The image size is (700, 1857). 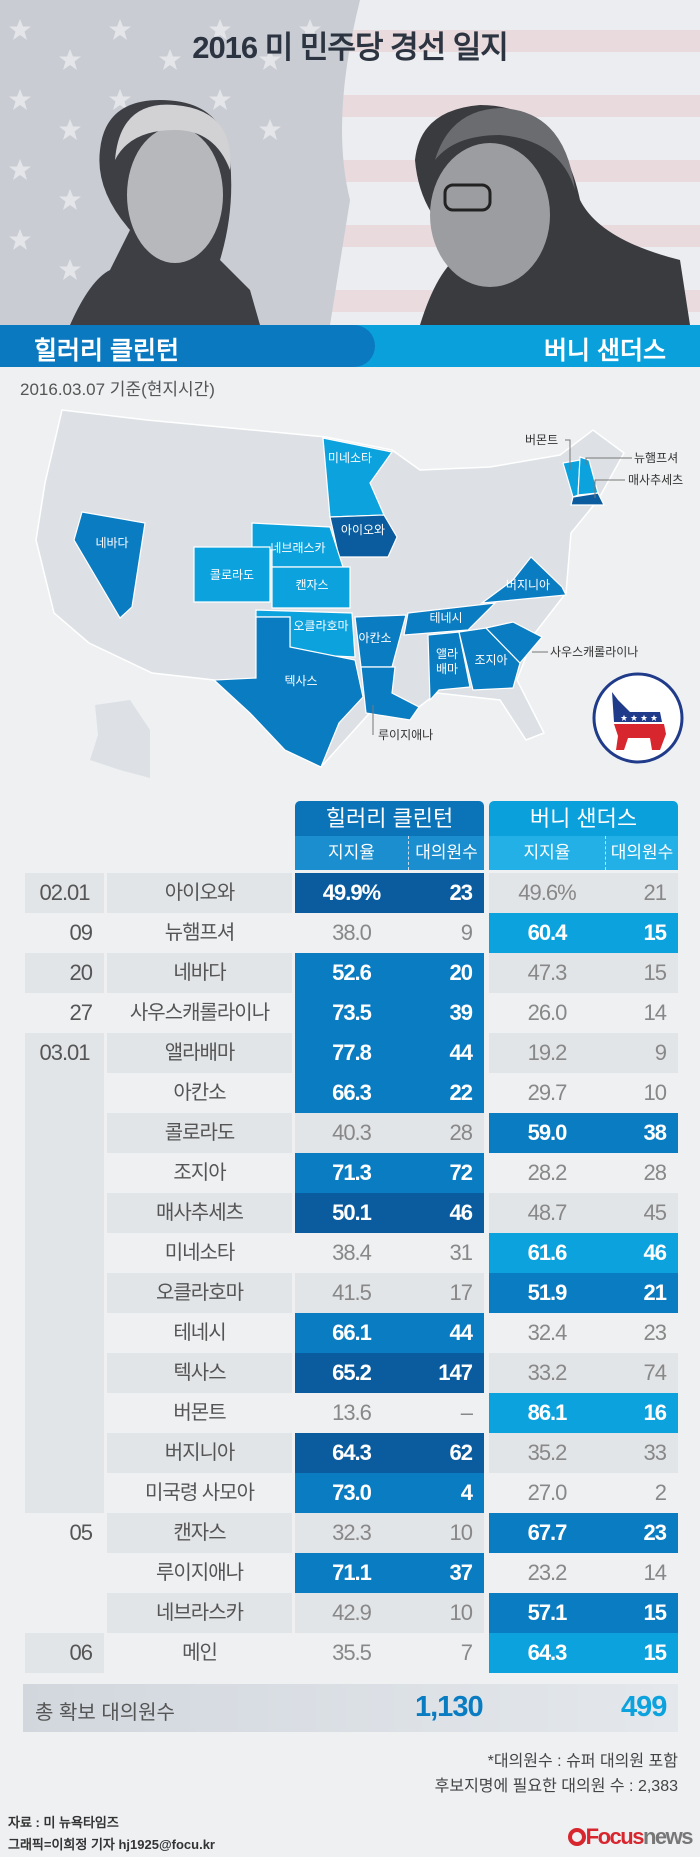 What do you see at coordinates (363, 530) in the screenshot?
I see `state-label: 아이오와` at bounding box center [363, 530].